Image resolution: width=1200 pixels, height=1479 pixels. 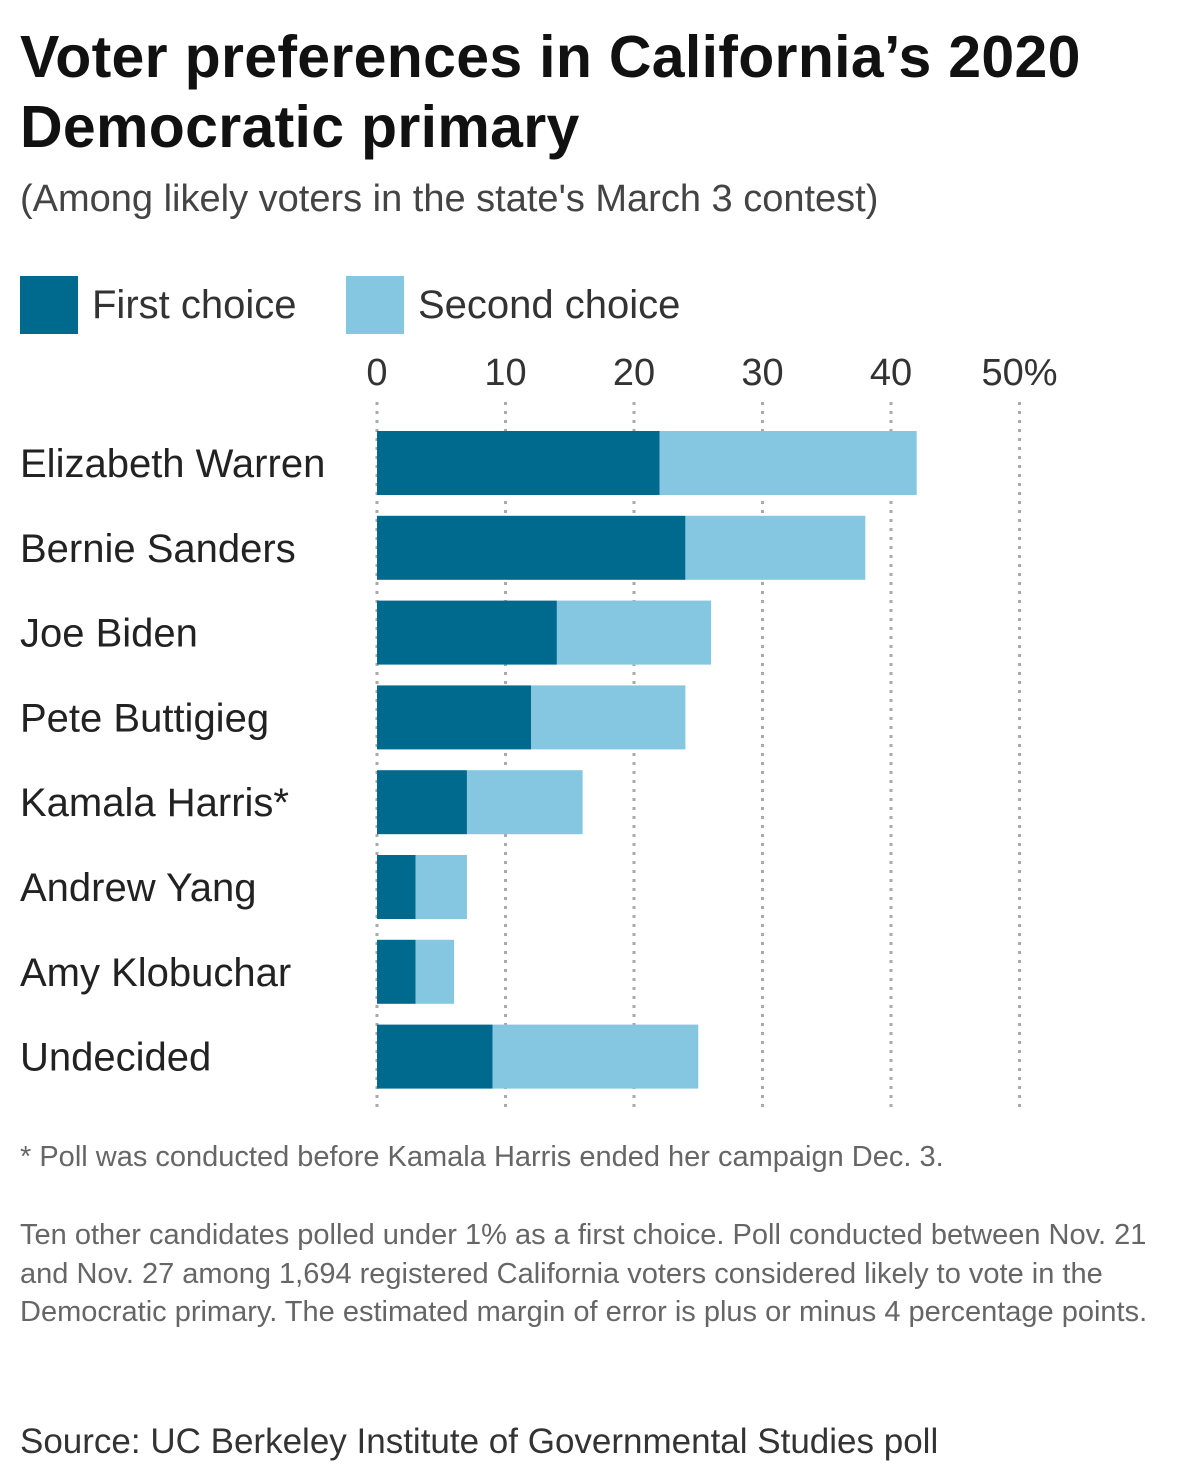 What do you see at coordinates (435, 971) in the screenshot?
I see `bar-second-choice-amy-klobuchar` at bounding box center [435, 971].